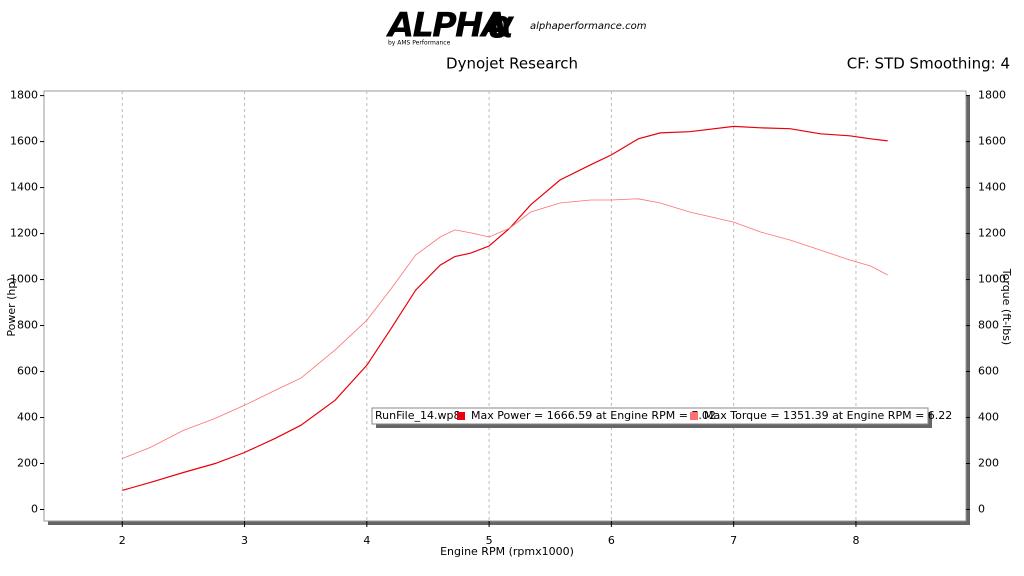  What do you see at coordinates (992, 95) in the screenshot?
I see `y2-tick-label: 1800` at bounding box center [992, 95].